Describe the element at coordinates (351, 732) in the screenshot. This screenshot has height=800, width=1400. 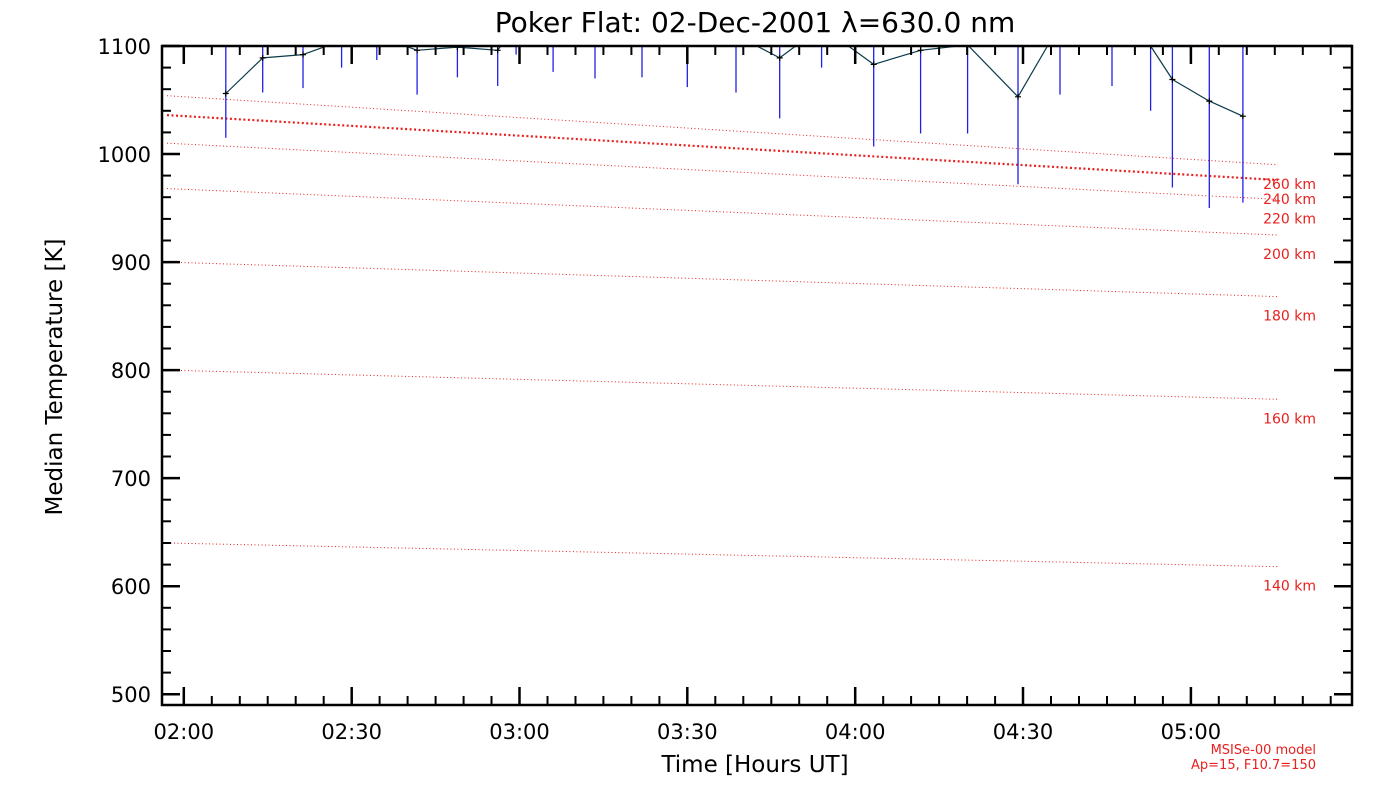
I see `x-tick-label-1: 02:30` at that location.